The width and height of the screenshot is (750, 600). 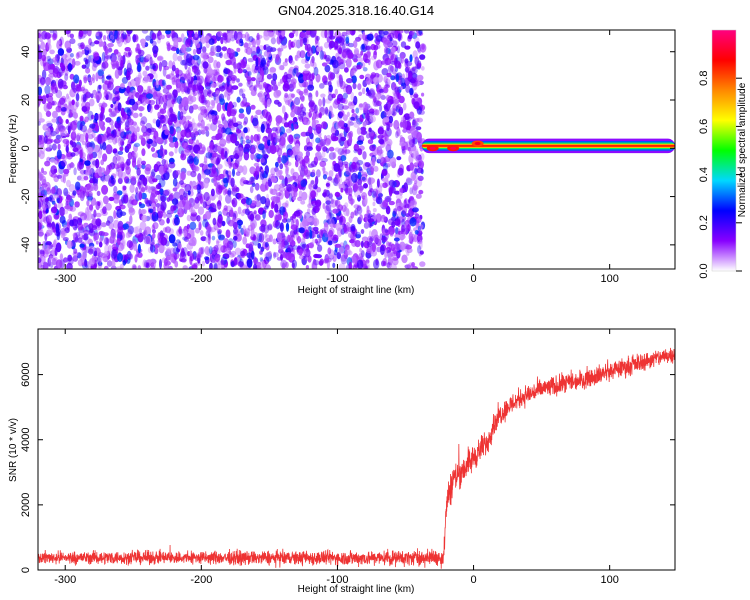 I want to click on signal-bright-spot-core, so click(x=477, y=143).